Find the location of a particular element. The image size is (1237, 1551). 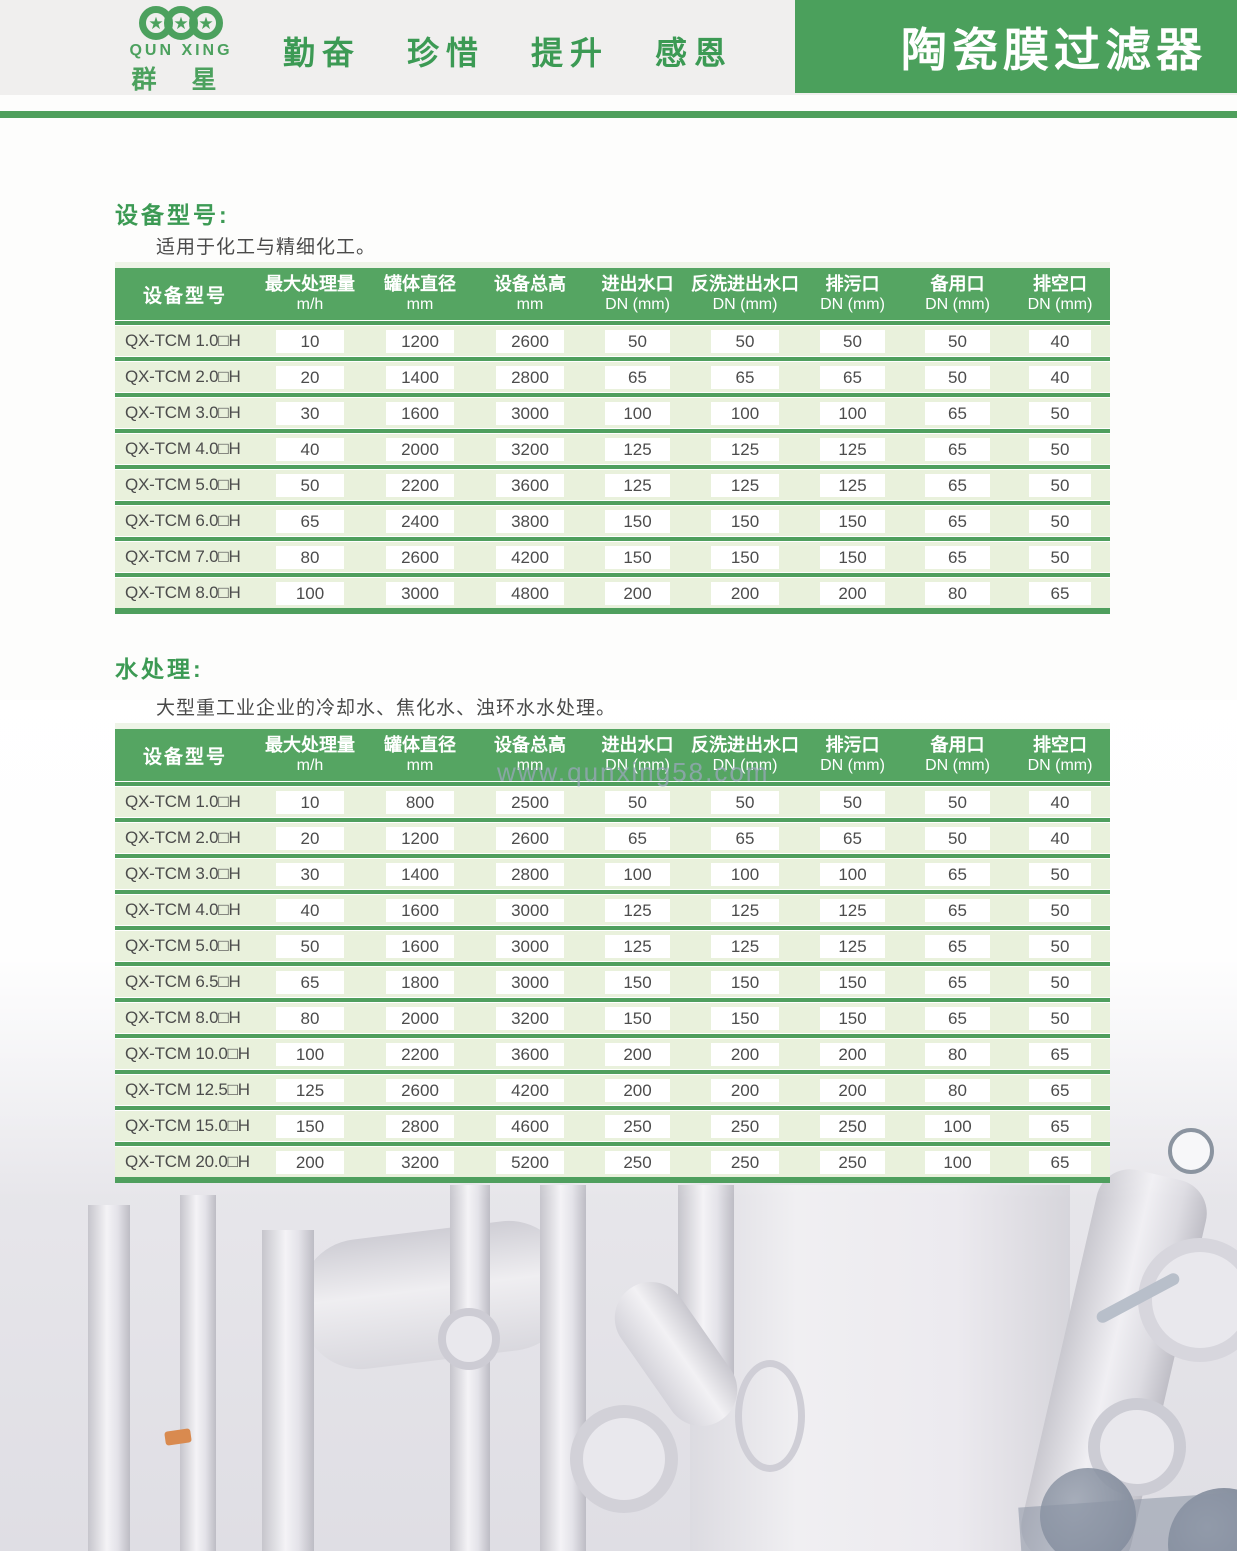

slogan-word: 感恩 is located at coordinates (694, 53).